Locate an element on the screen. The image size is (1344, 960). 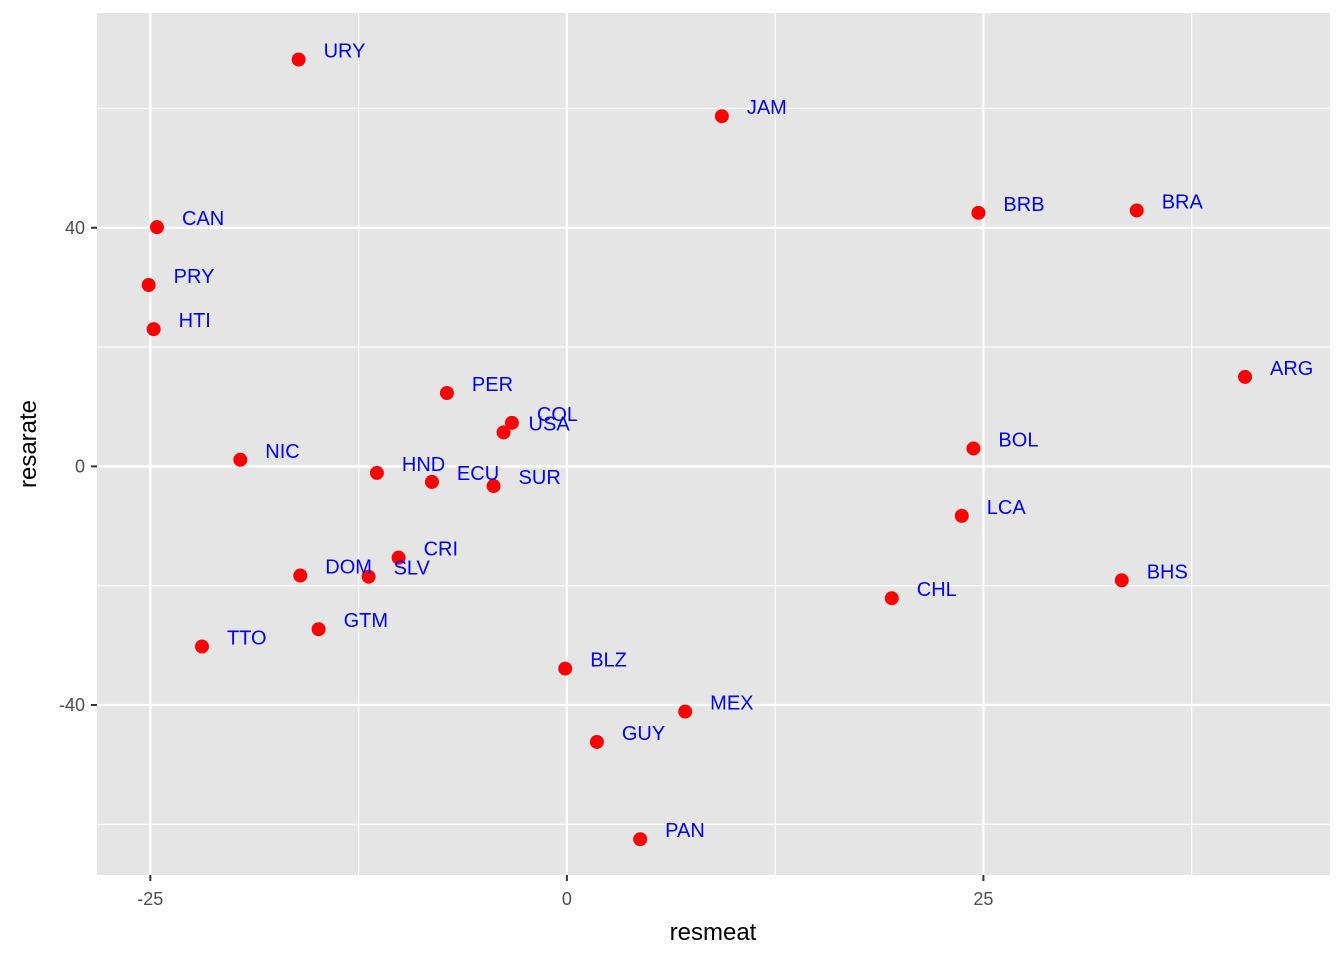
x-axis-ticks: -25 0 25 is located at coordinates (565, 892).